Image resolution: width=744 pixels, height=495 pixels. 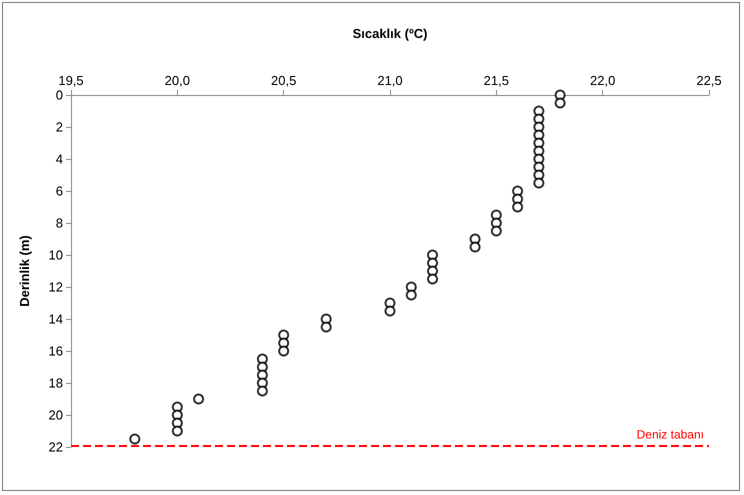 I want to click on x-tick-label: 19,5, so click(x=71, y=80).